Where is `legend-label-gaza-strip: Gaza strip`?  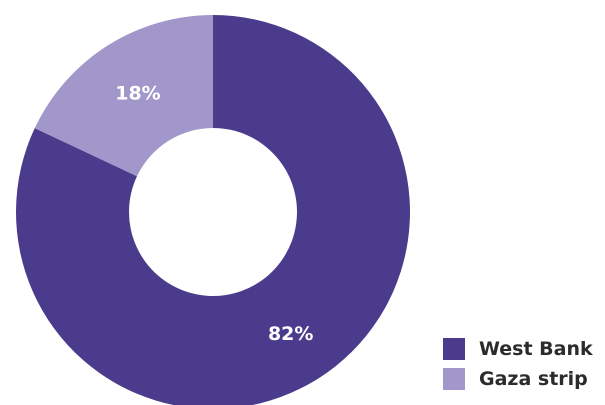
legend-label-gaza-strip: Gaza strip is located at coordinates (533, 379).